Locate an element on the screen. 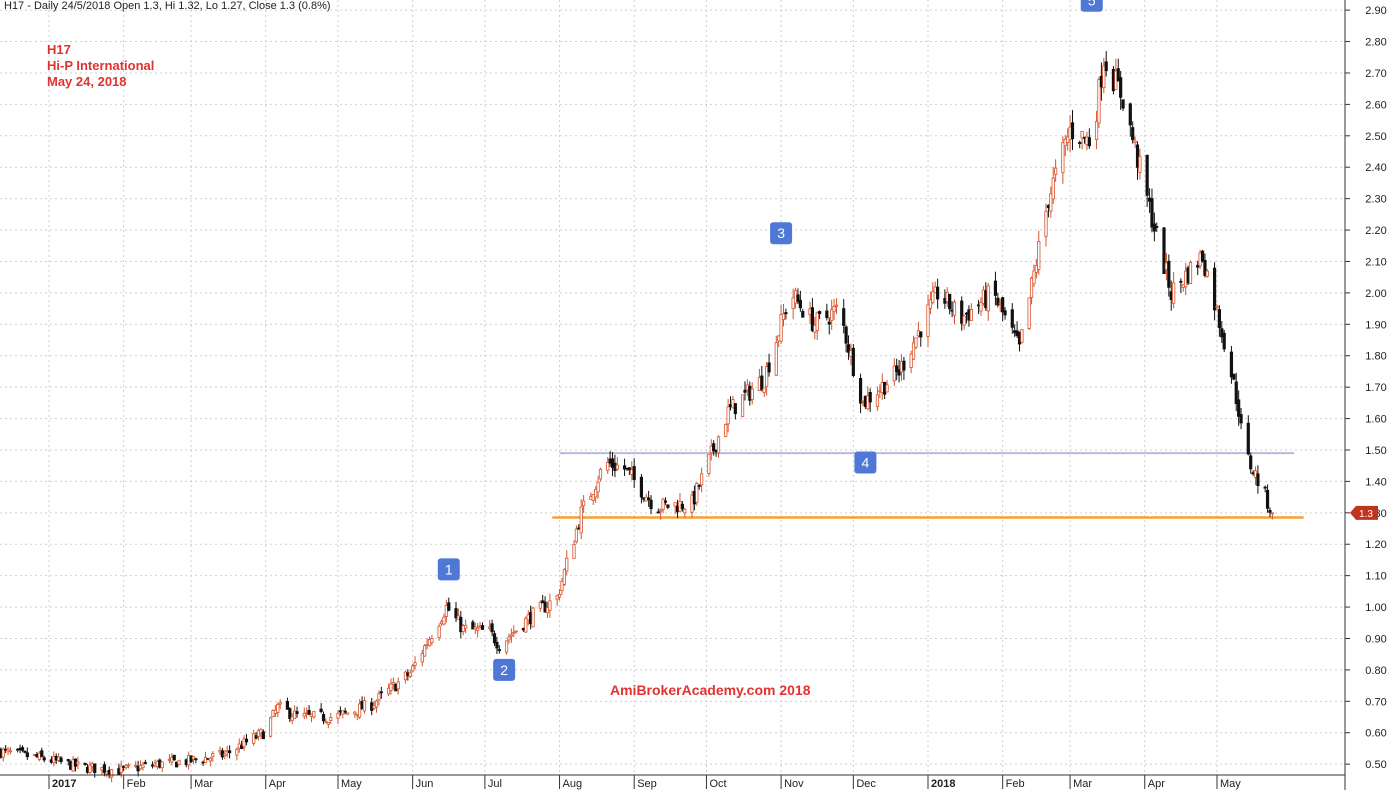 This screenshot has width=1400, height=795. y-tick-label: 0.90 is located at coordinates (1375, 639).